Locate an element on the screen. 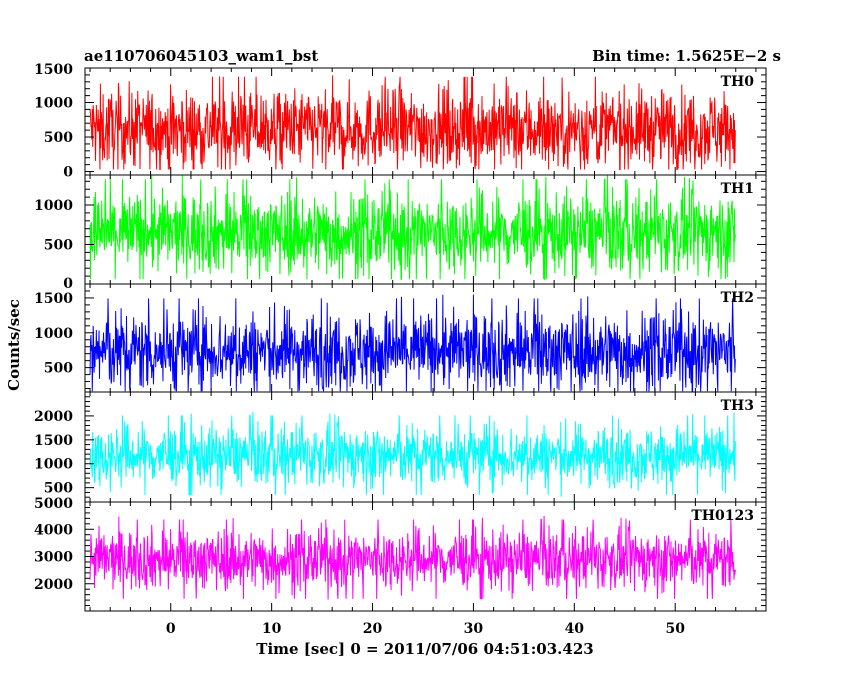  series-line-th3 is located at coordinates (412, 454).